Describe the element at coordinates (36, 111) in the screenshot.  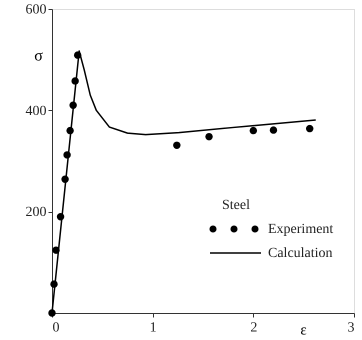
I see `y-tick-label: 400` at that location.